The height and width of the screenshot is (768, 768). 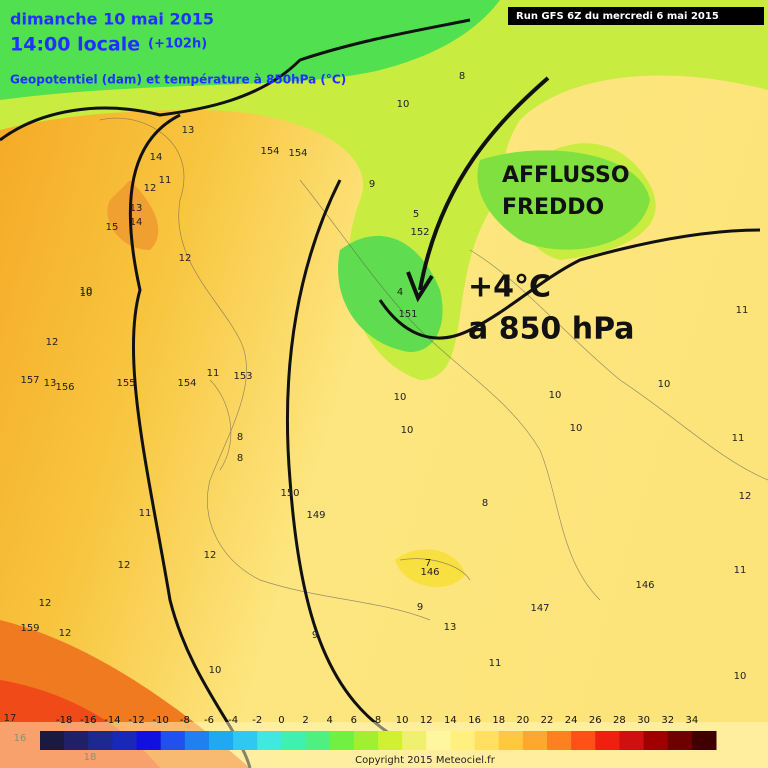 What do you see at coordinates (428, 563) in the screenshot?
I see `contour-label: 7` at bounding box center [428, 563].